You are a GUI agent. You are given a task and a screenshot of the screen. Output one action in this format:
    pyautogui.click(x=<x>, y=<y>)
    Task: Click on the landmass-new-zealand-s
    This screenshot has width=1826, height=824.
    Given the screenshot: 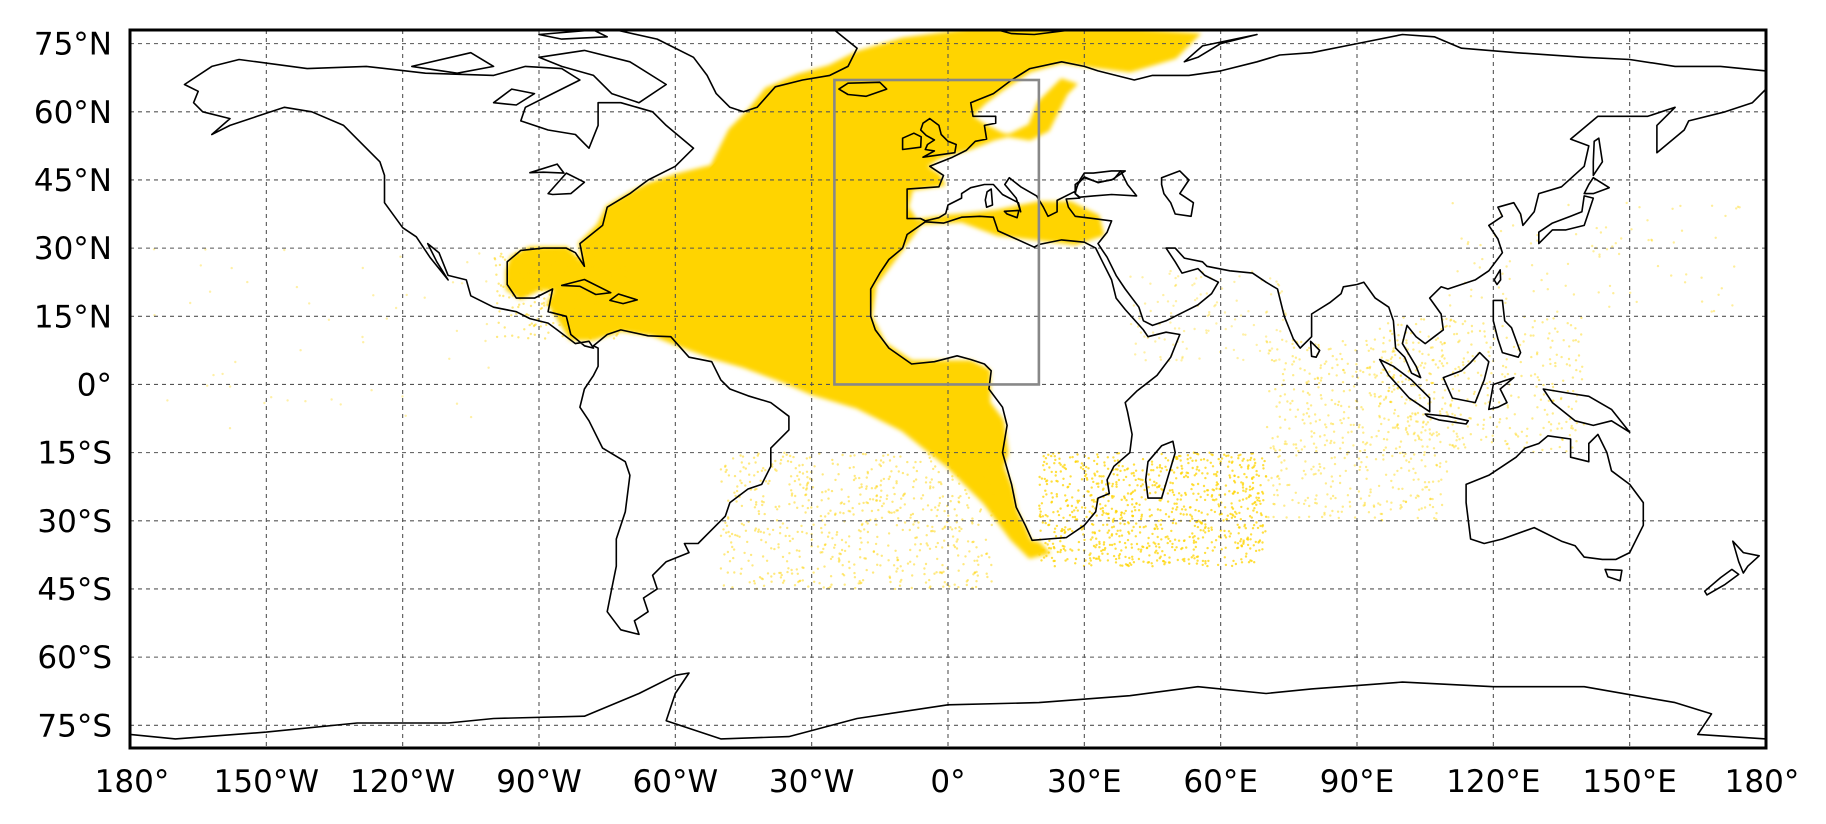 What is the action you would take?
    pyautogui.click(x=1721, y=582)
    